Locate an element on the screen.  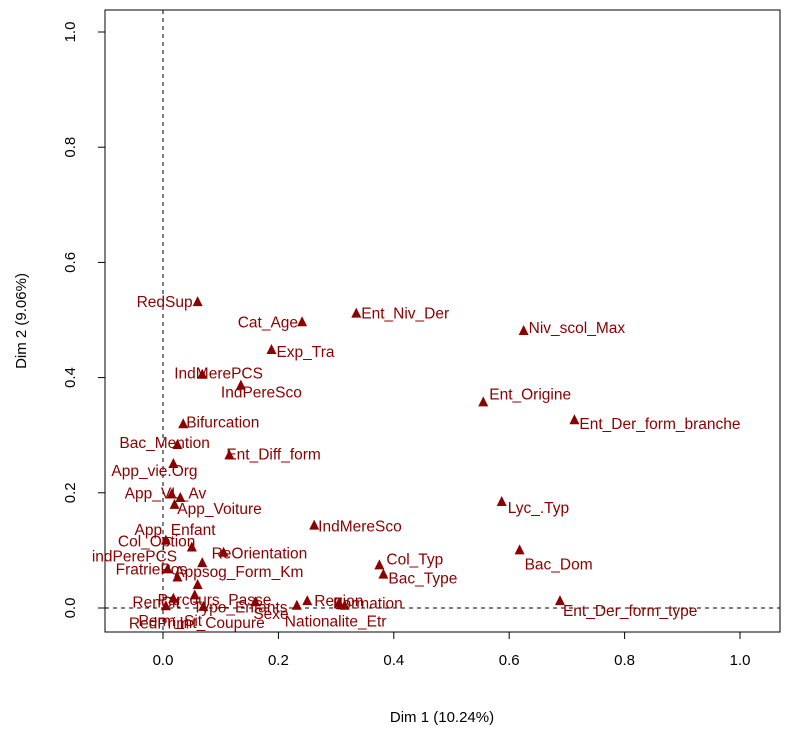
point-label: Bifurcation is located at coordinates (222, 422).